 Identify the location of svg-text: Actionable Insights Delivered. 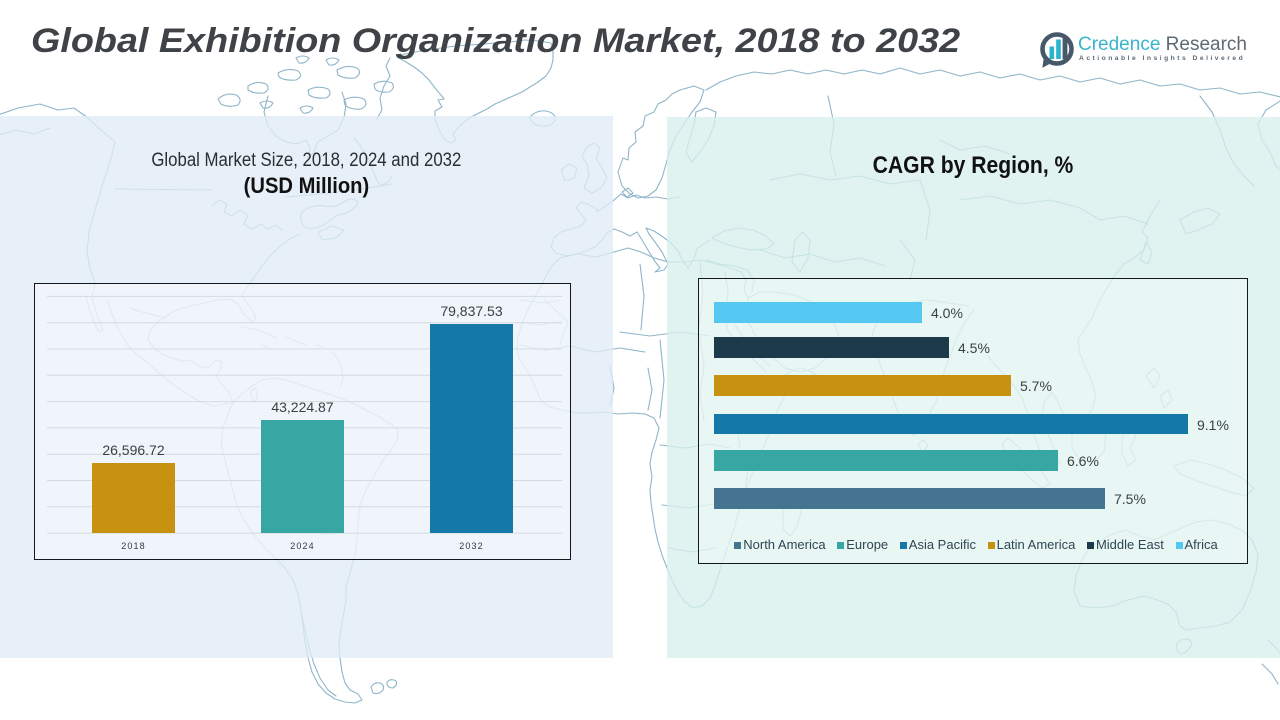
(1162, 58).